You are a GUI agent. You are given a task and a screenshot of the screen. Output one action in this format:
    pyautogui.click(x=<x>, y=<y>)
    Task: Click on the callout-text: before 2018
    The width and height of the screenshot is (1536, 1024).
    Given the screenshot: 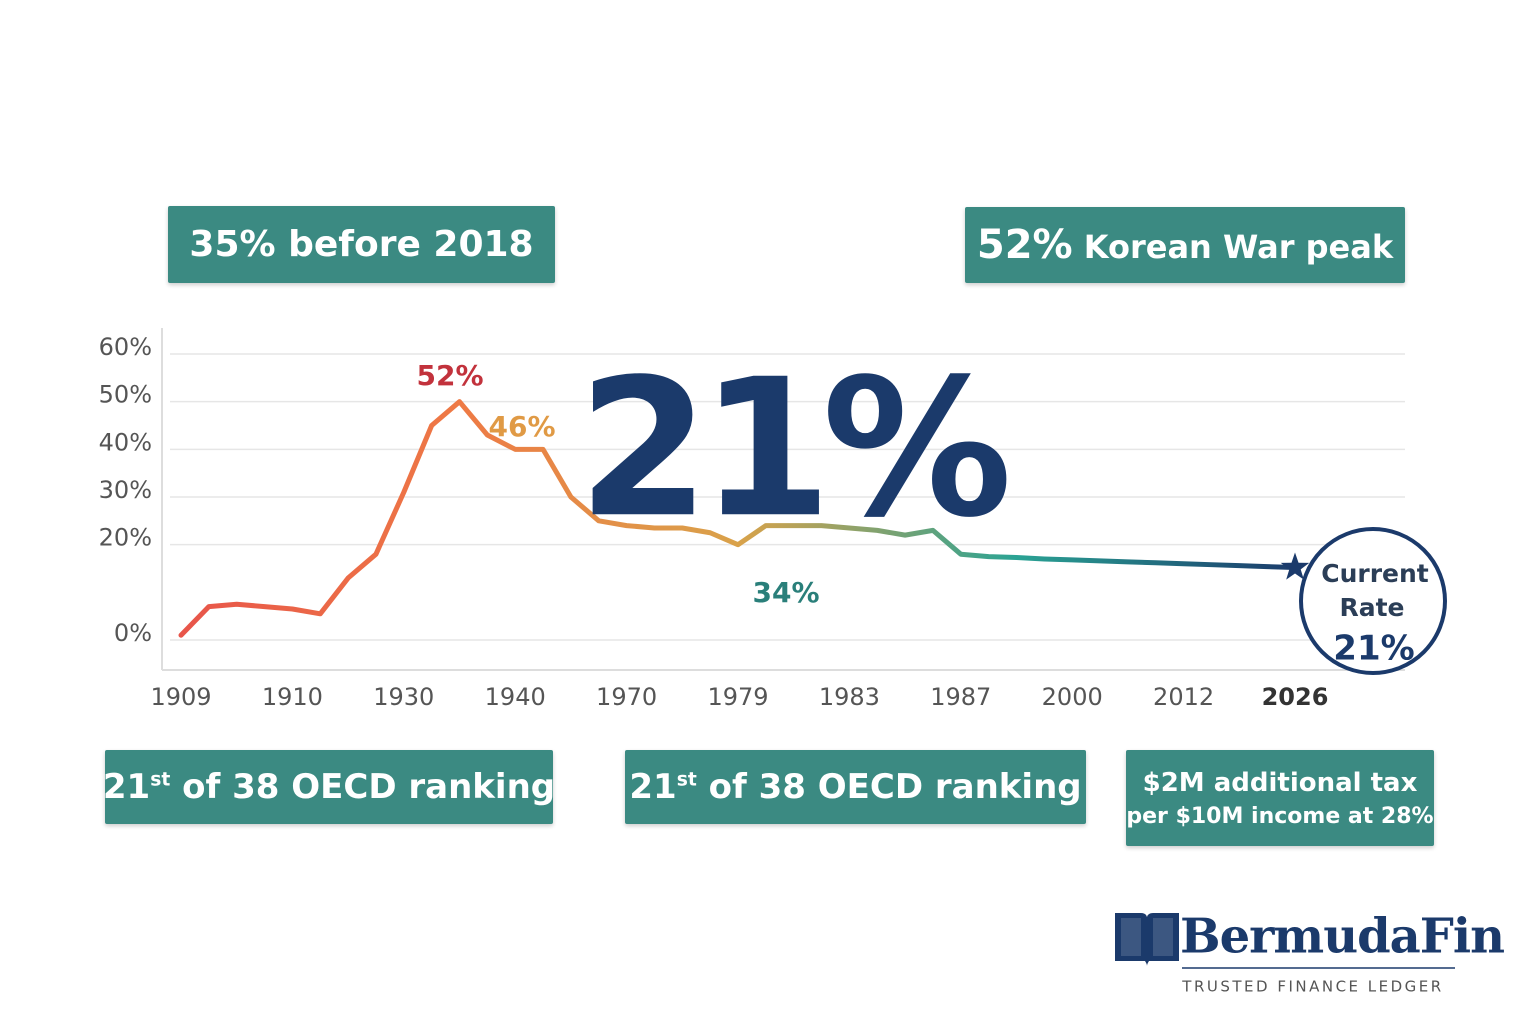 What is the action you would take?
    pyautogui.click(x=411, y=244)
    